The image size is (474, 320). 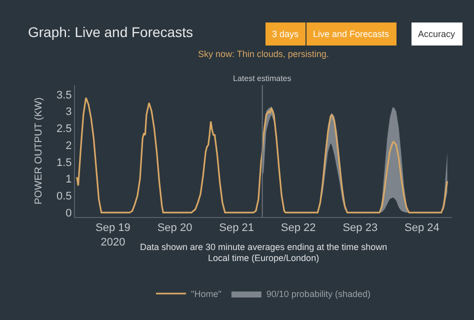 I want to click on y-tick-label: 3.5, so click(x=64, y=95).